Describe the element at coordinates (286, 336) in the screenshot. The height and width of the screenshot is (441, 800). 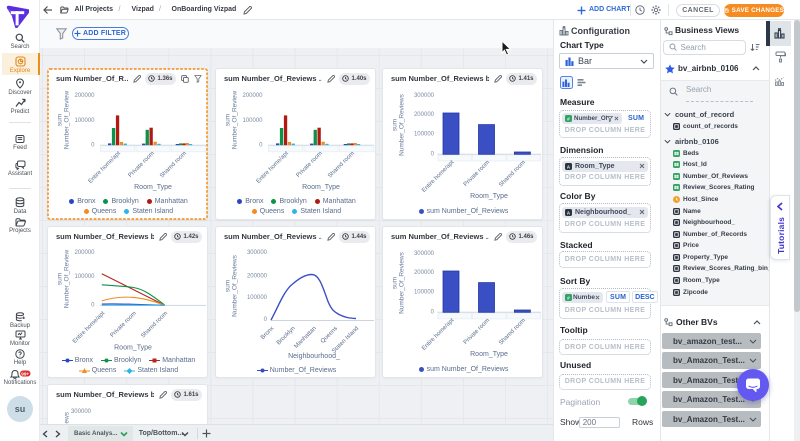
I see `svg-text: Brooklyn` at that location.